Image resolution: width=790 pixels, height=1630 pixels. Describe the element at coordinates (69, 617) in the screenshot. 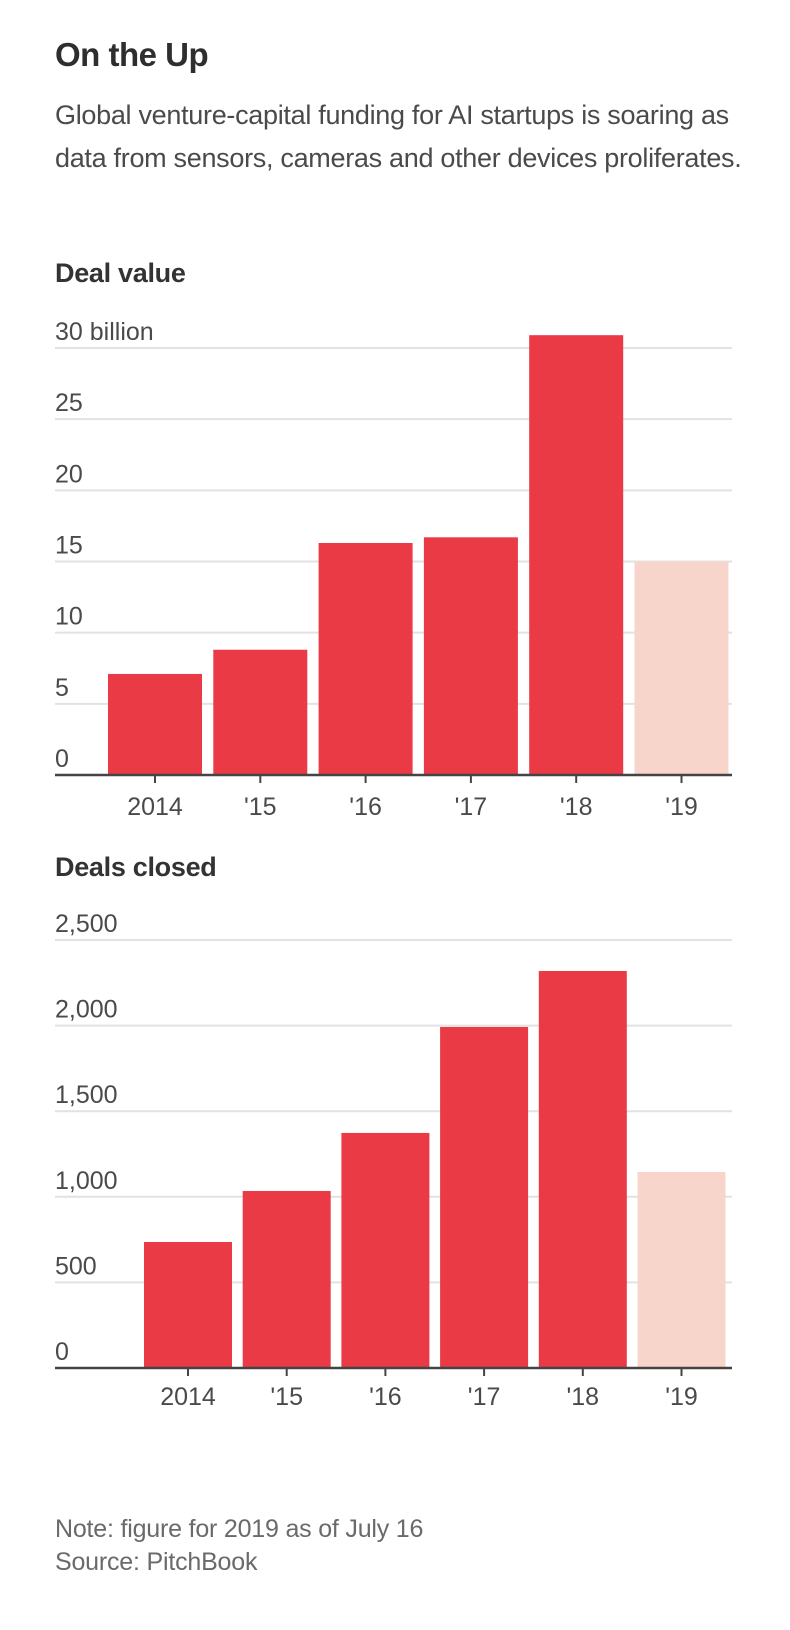

I see `y-tick-label: 10` at that location.